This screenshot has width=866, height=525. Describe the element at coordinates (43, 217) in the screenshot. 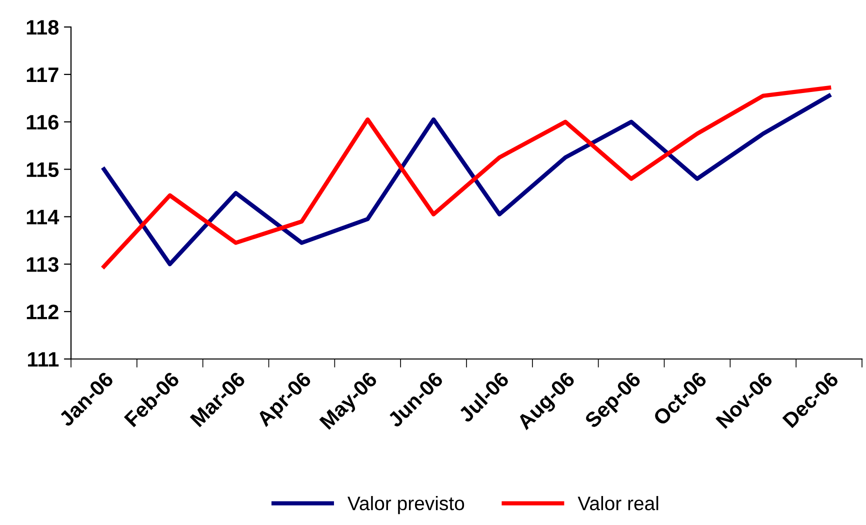

I see `y-tick-label: 114` at that location.